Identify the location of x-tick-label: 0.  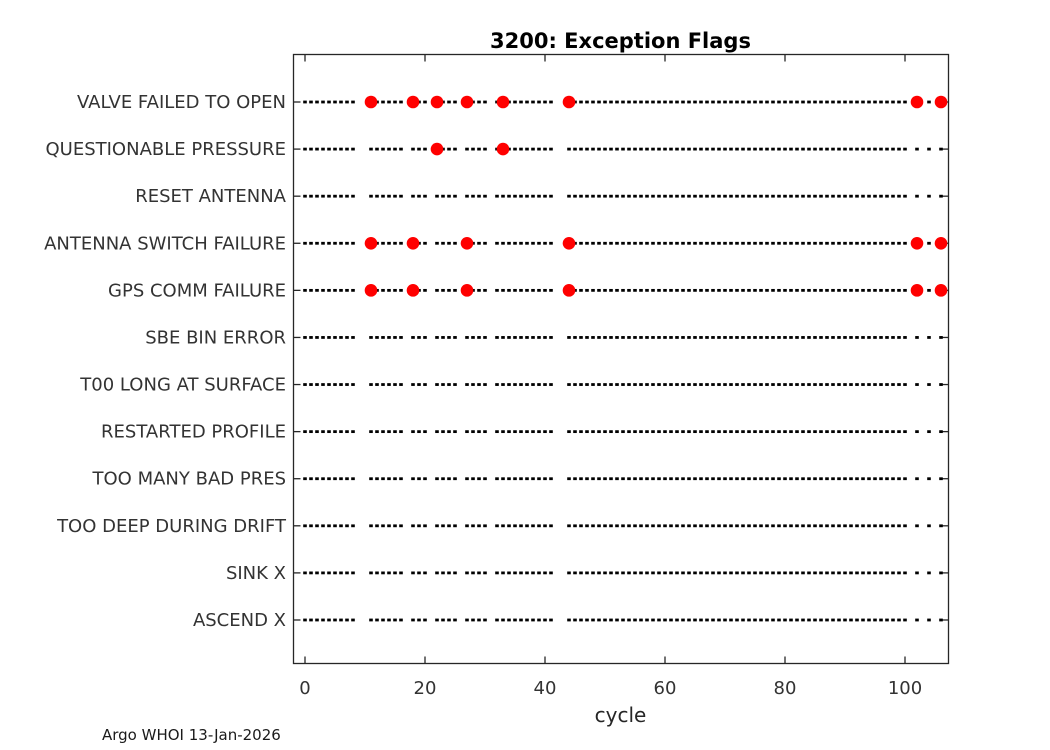
(304, 688).